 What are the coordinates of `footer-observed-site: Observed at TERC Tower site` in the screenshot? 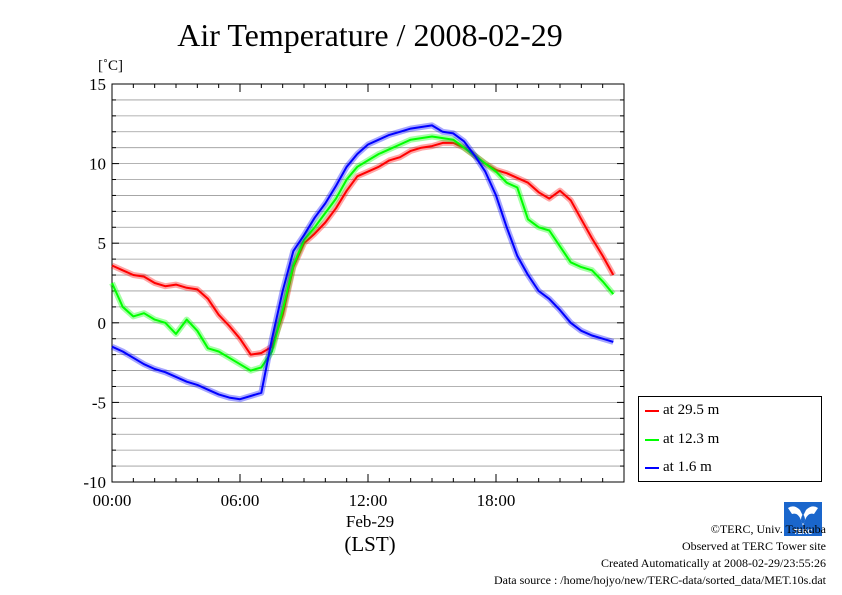 It's located at (753, 546).